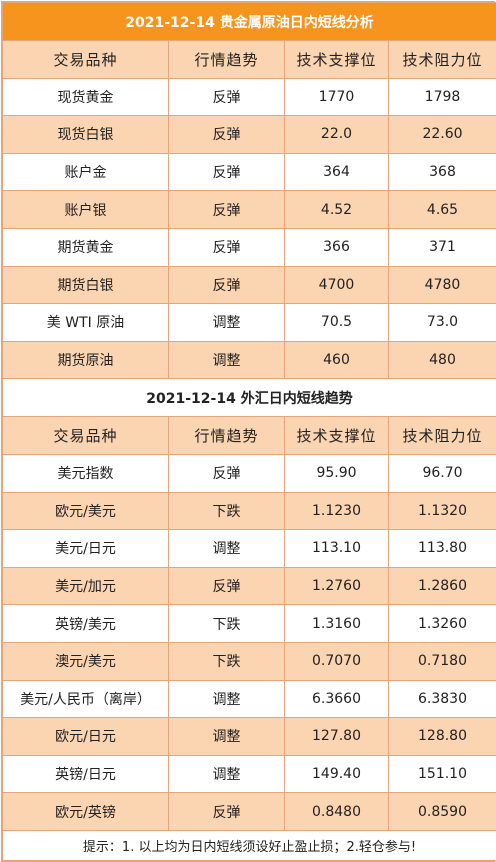 The width and height of the screenshot is (496, 862). Describe the element at coordinates (337, 774) in the screenshot. I see `table-cell: 149.40` at that location.